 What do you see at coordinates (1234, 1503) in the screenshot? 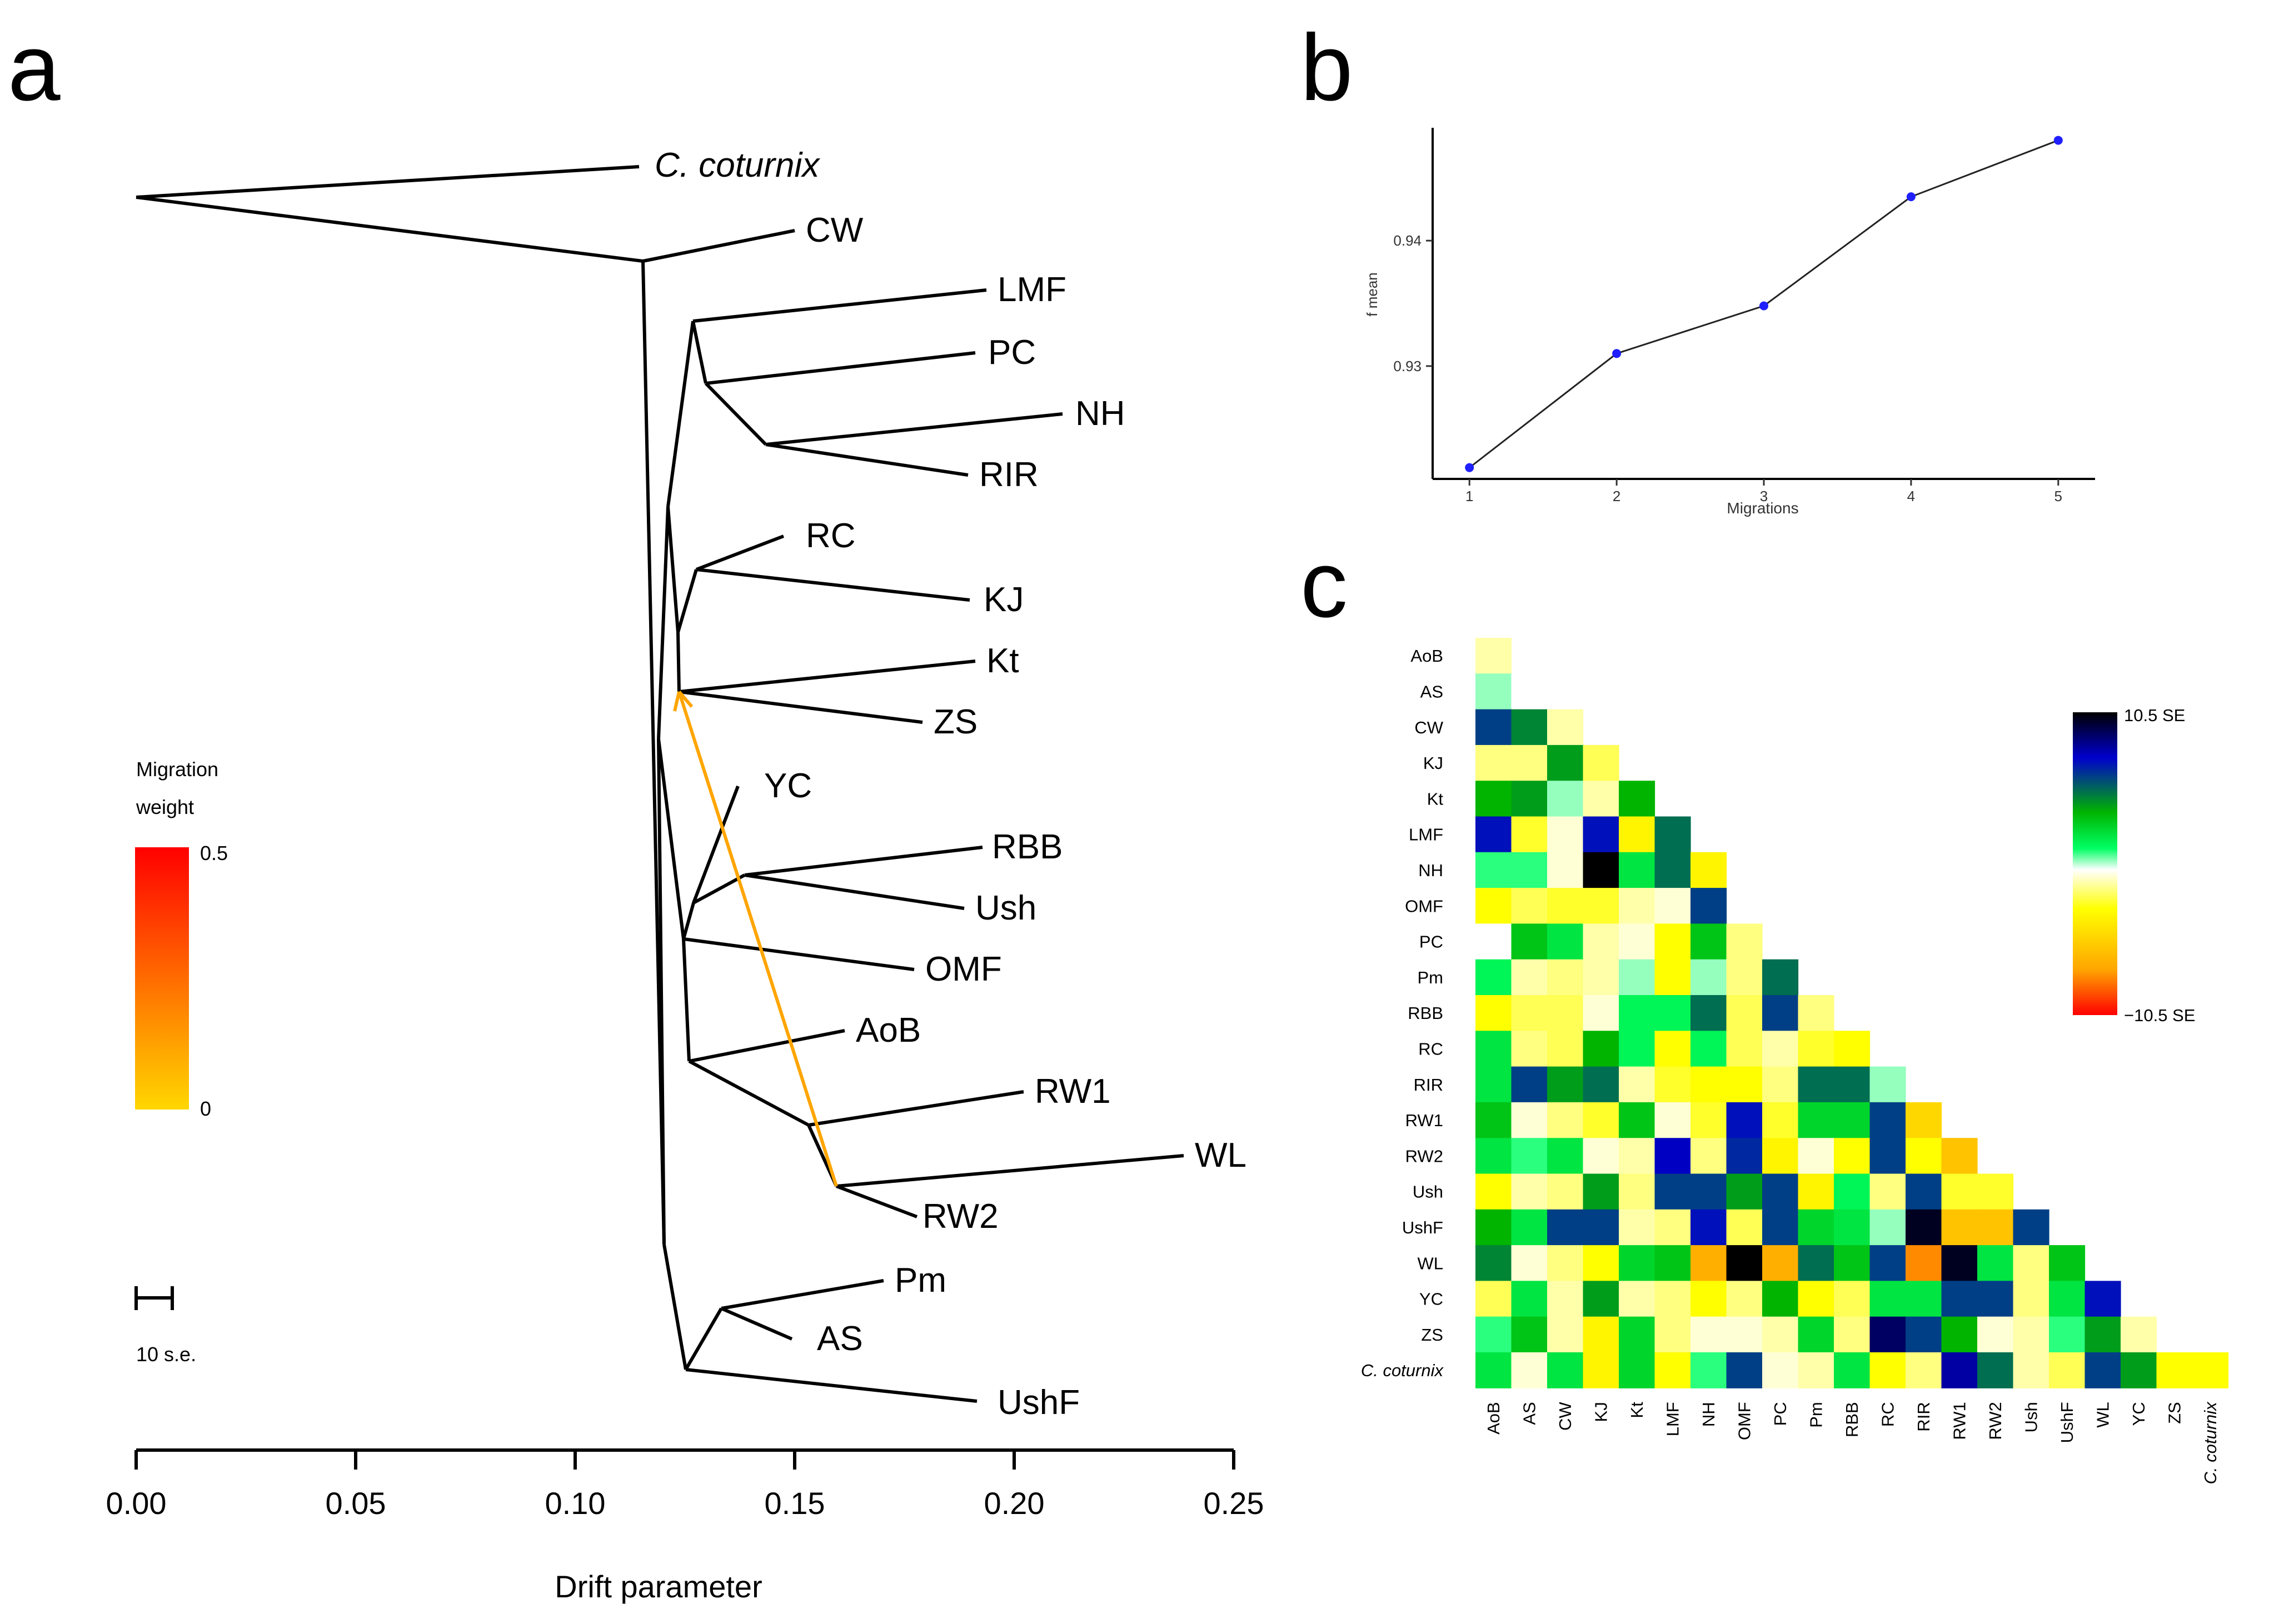
I see `x-tick-label: 0.25` at bounding box center [1234, 1503].